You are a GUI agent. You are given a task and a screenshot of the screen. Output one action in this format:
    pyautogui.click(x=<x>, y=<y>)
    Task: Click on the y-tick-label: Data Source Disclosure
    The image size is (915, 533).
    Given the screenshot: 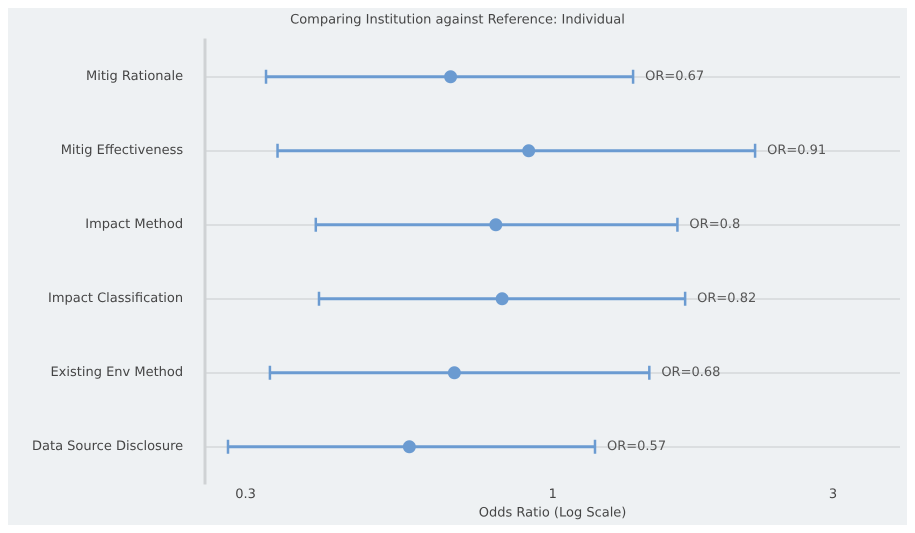 What is the action you would take?
    pyautogui.click(x=108, y=446)
    